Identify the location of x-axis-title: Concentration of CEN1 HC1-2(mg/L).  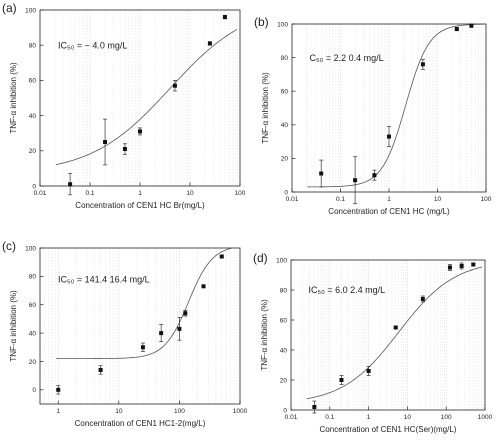
(140, 423).